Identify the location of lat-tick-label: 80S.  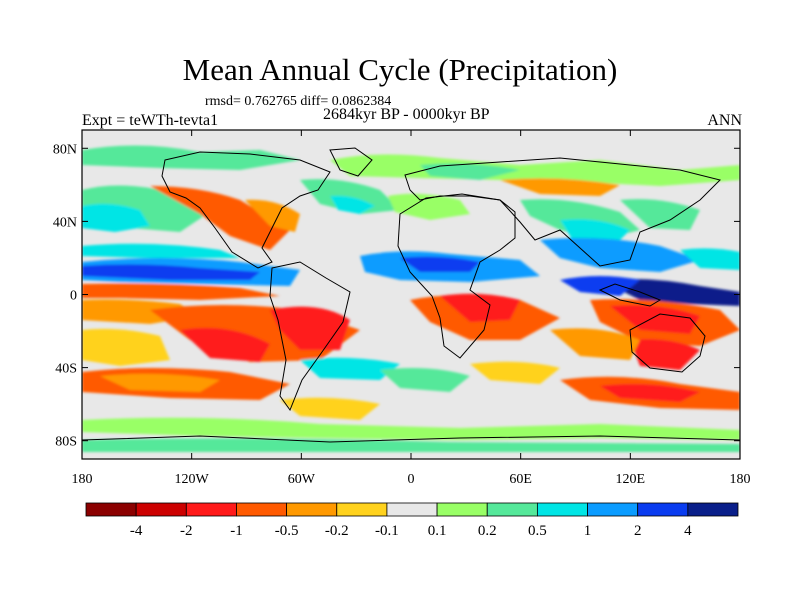
(66, 442).